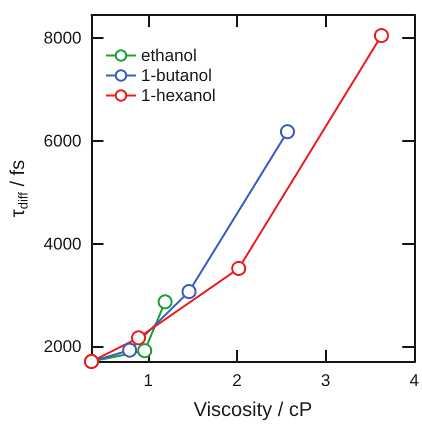 The image size is (422, 425). What do you see at coordinates (63, 140) in the screenshot?
I see `y-tick-label: 6000` at bounding box center [63, 140].